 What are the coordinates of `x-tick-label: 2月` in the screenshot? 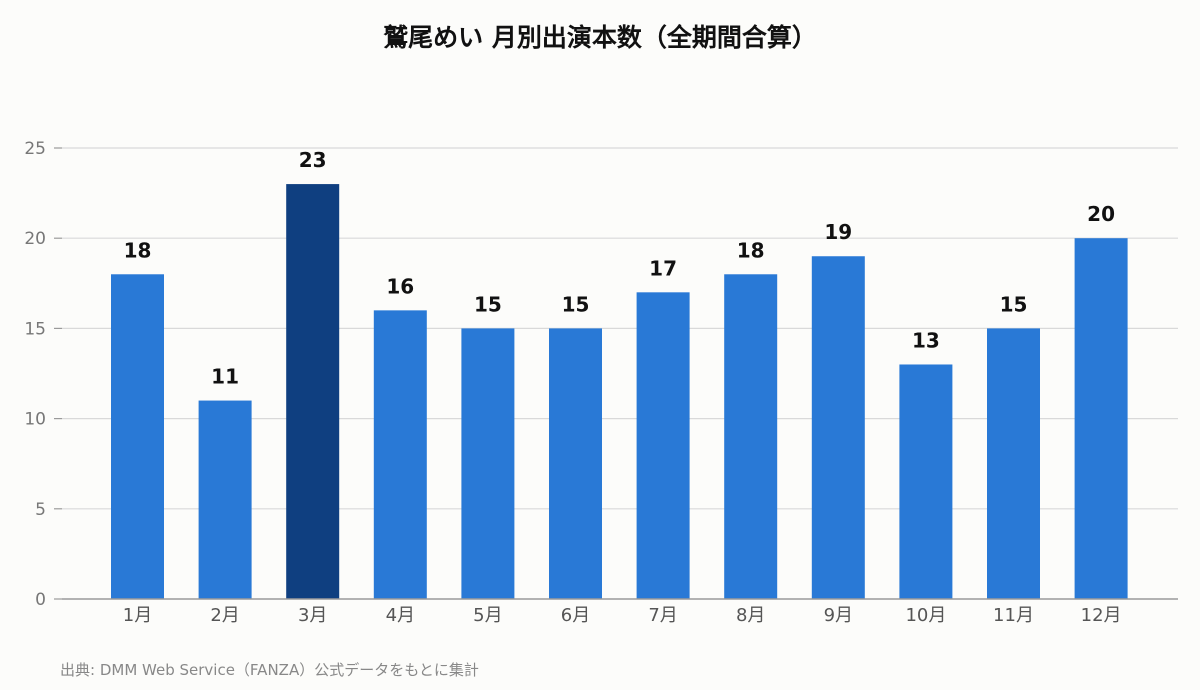 It's located at (224, 615).